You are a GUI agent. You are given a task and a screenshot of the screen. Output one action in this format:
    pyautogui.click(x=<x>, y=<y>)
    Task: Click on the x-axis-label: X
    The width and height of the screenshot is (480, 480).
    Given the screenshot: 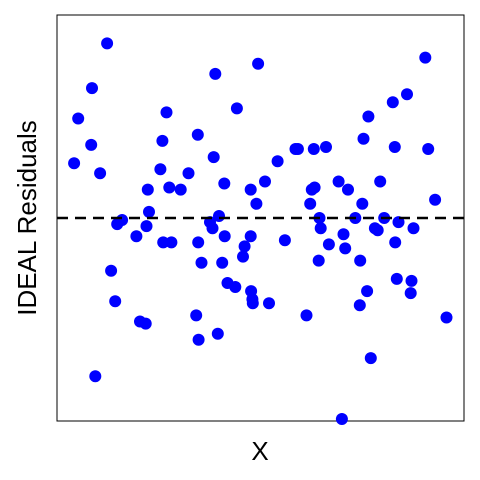 What is the action you would take?
    pyautogui.click(x=259, y=451)
    